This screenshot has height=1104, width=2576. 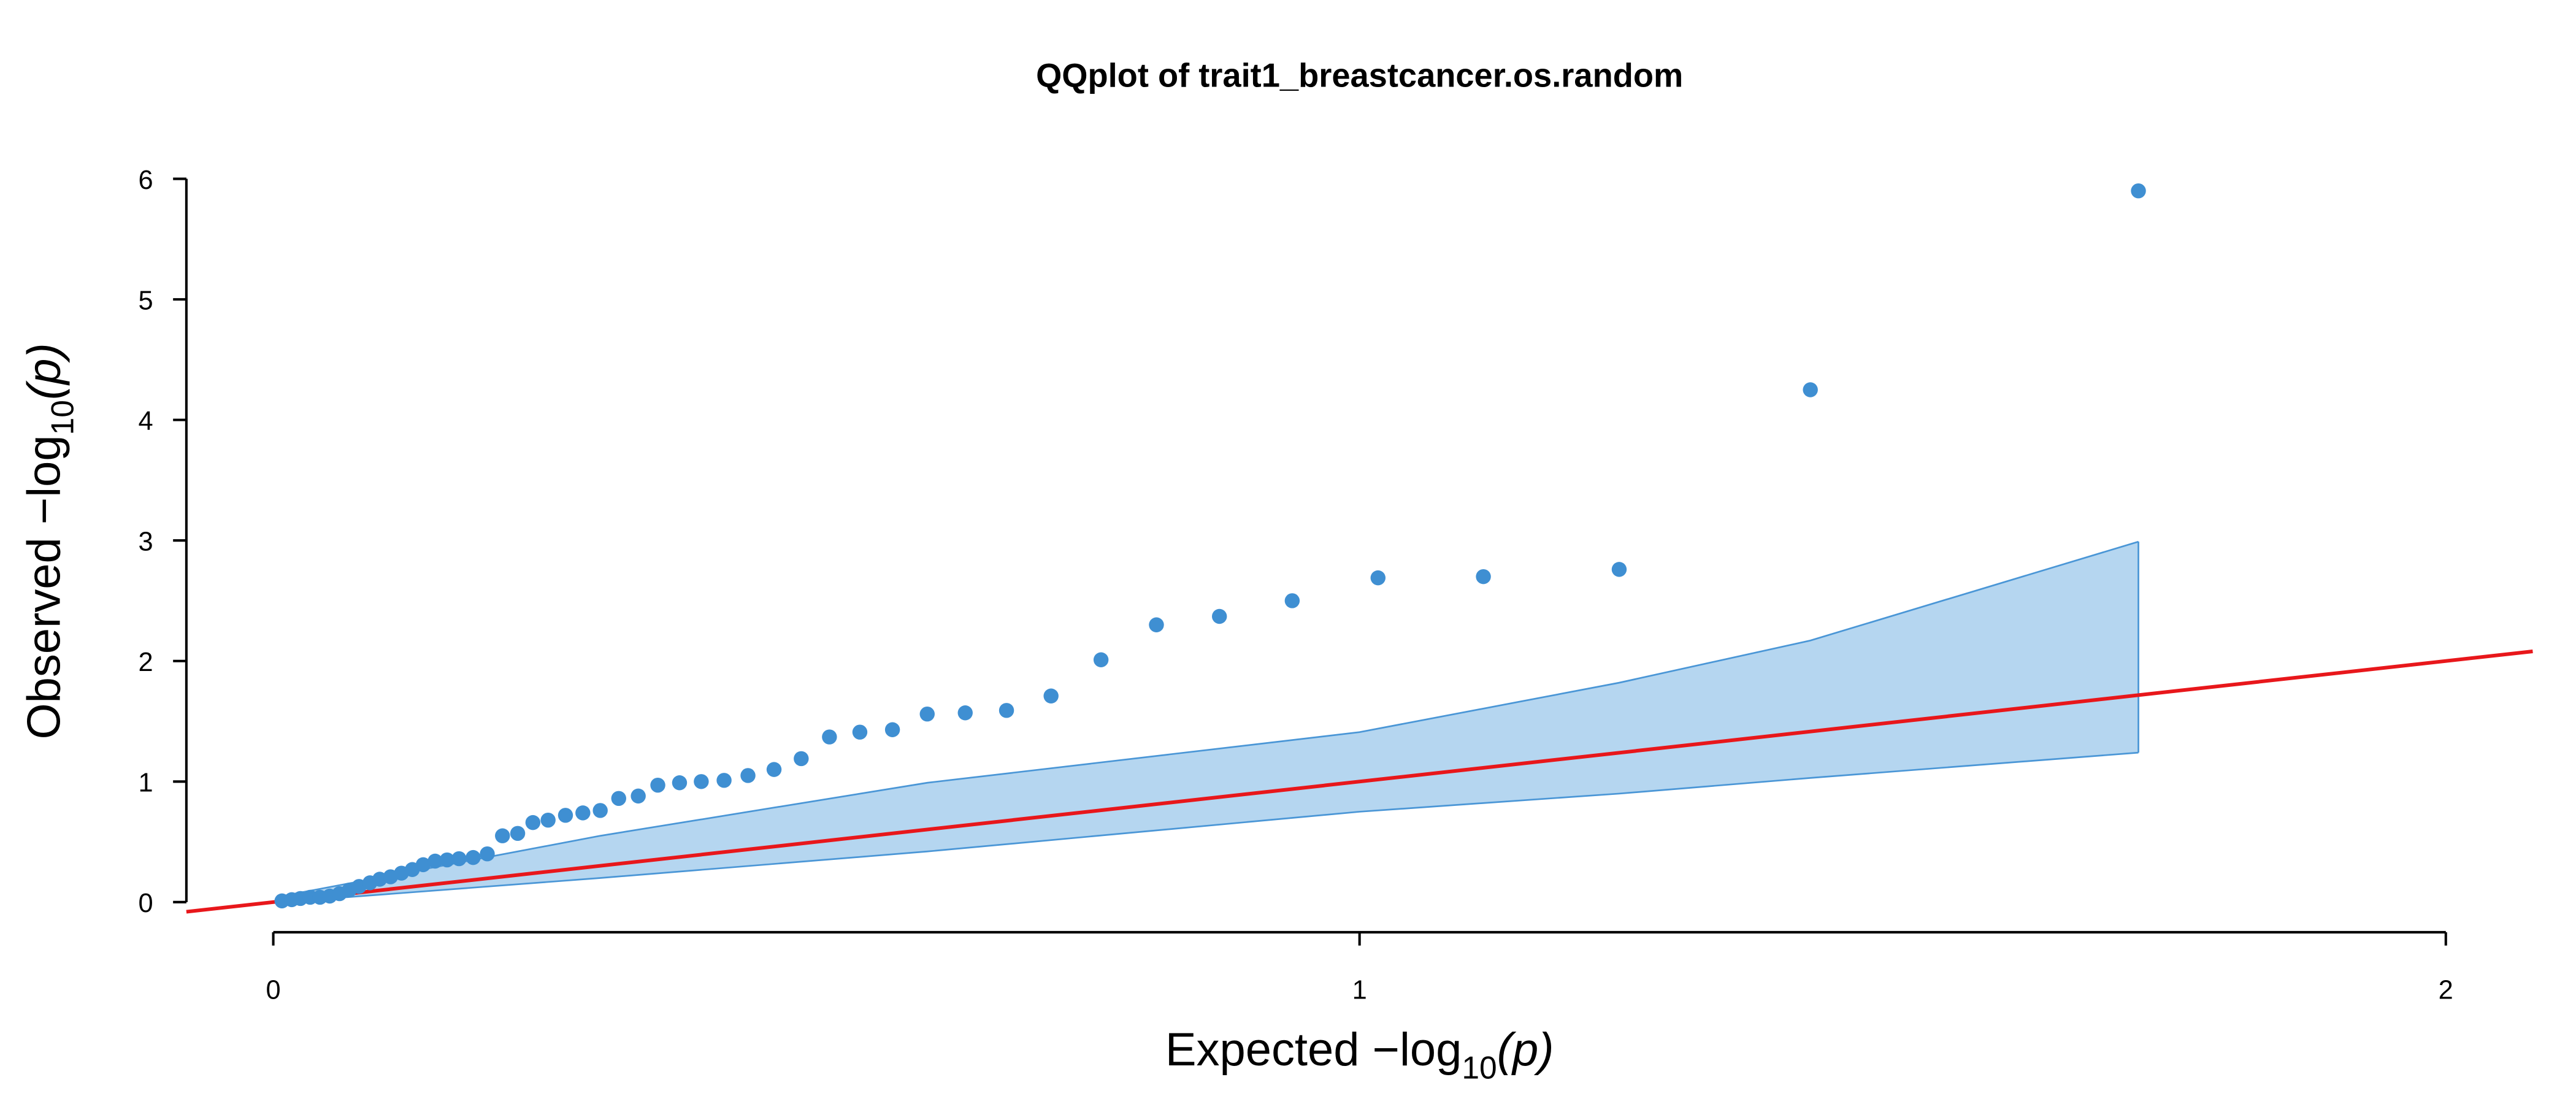 I want to click on band-lower, so click(x=1210, y=827).